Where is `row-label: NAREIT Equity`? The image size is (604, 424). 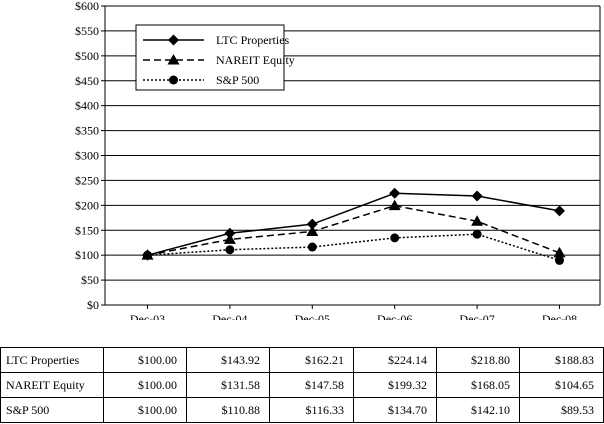
row-label: NAREIT Equity is located at coordinates (52, 385).